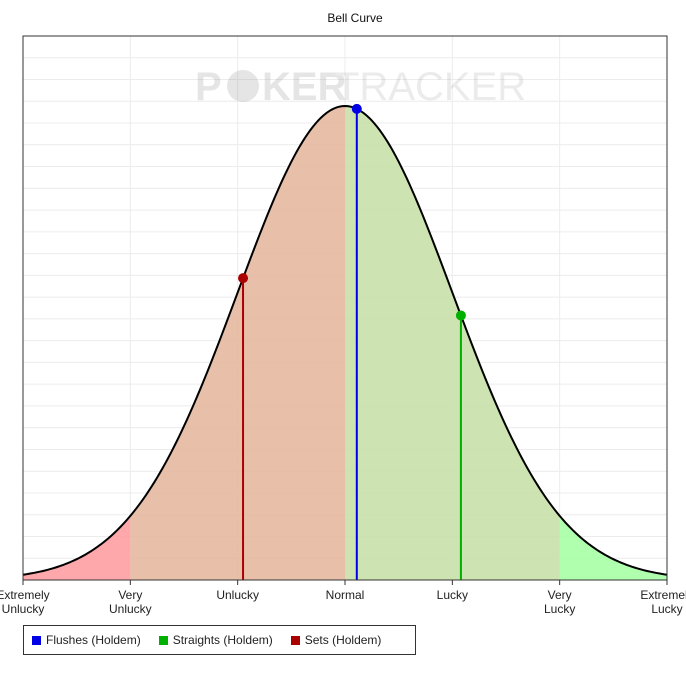 Image resolution: width=686 pixels, height=673 pixels. Describe the element at coordinates (343, 640) in the screenshot. I see `legend-label: Sets (Holdem)` at that location.